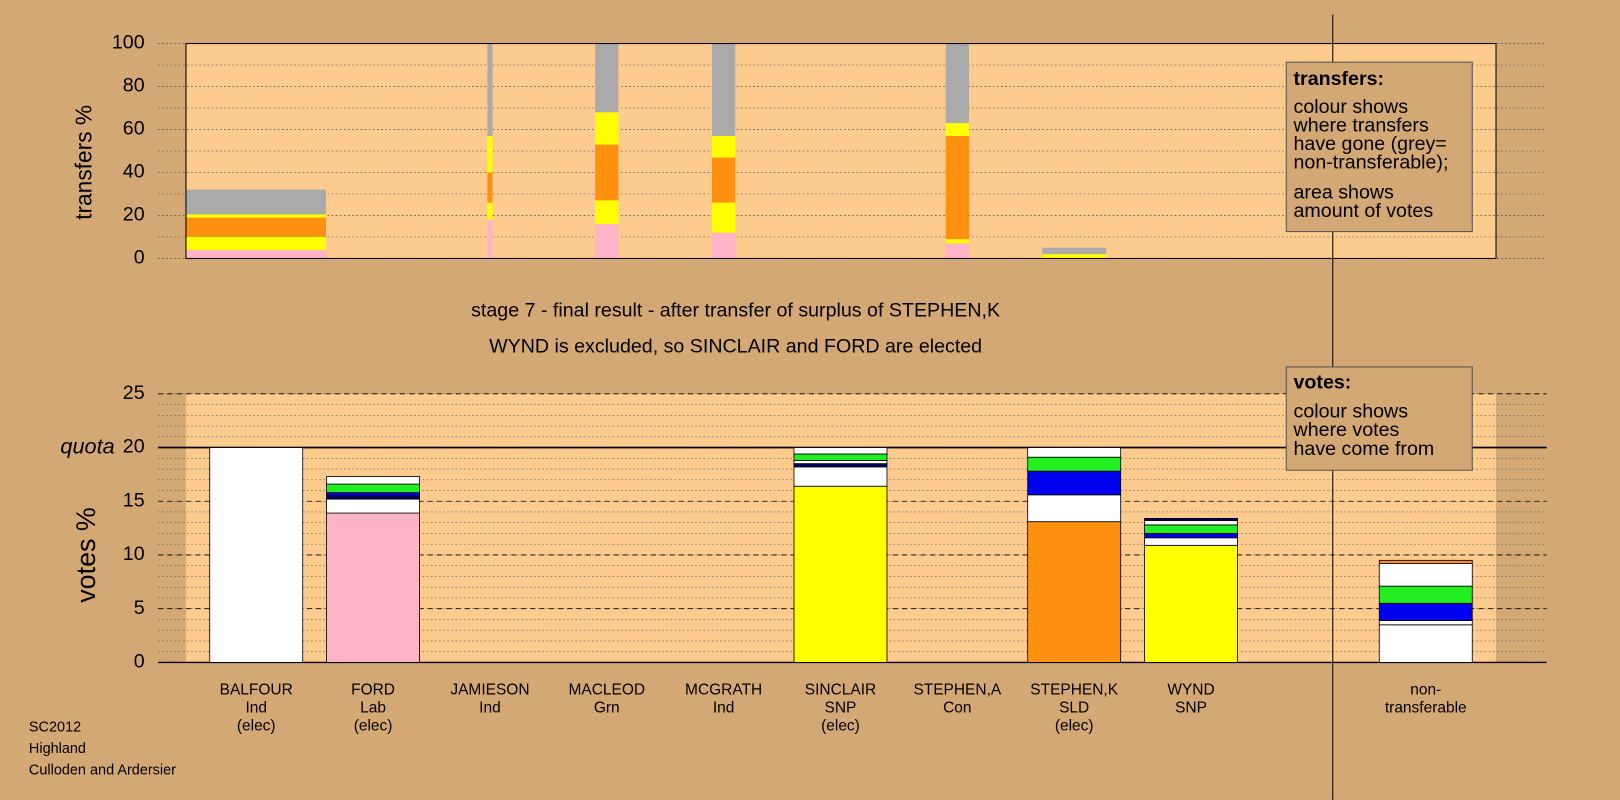  I want to click on y-tick-label: 15, so click(134, 500).